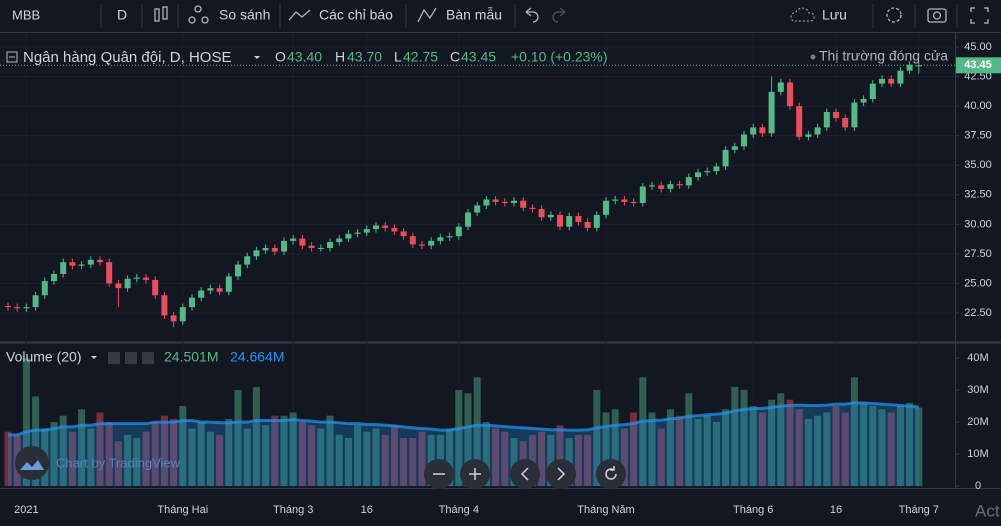  Describe the element at coordinates (12, 57) in the screenshot. I see `collapse-toggle` at that location.